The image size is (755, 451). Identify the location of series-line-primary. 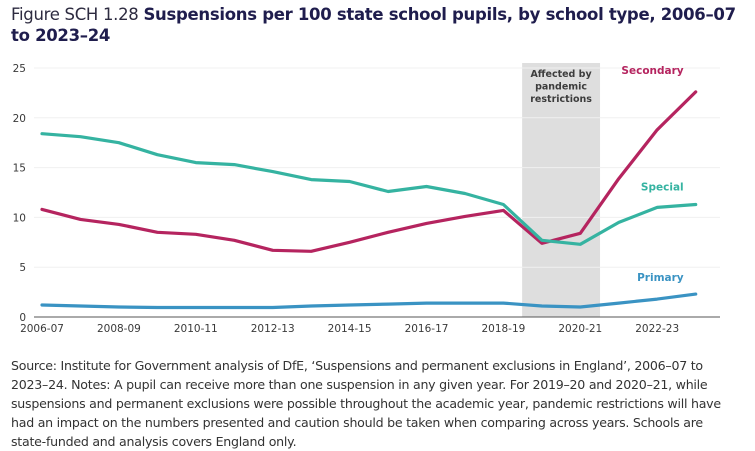
(369, 301).